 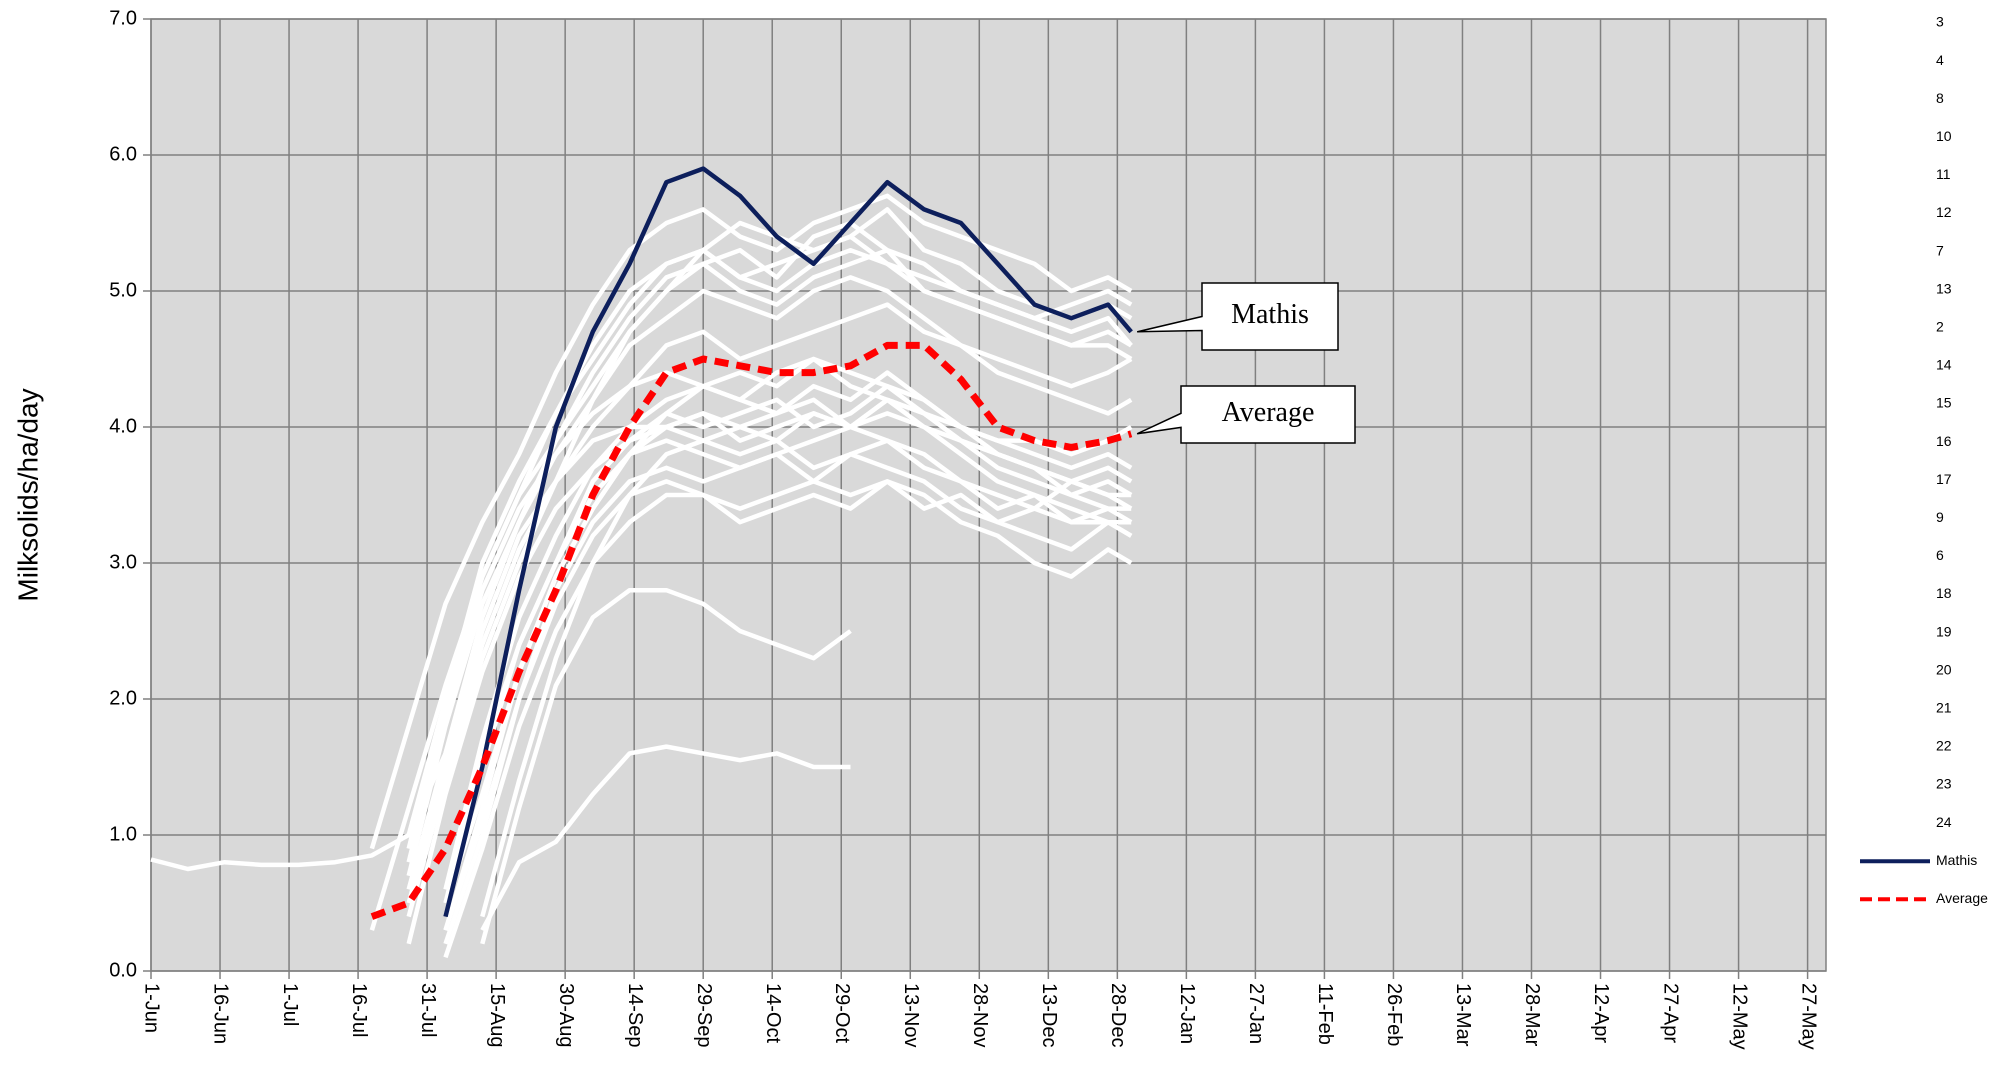 What do you see at coordinates (1808, 1016) in the screenshot?
I see `x-tick-label: 27-May` at bounding box center [1808, 1016].